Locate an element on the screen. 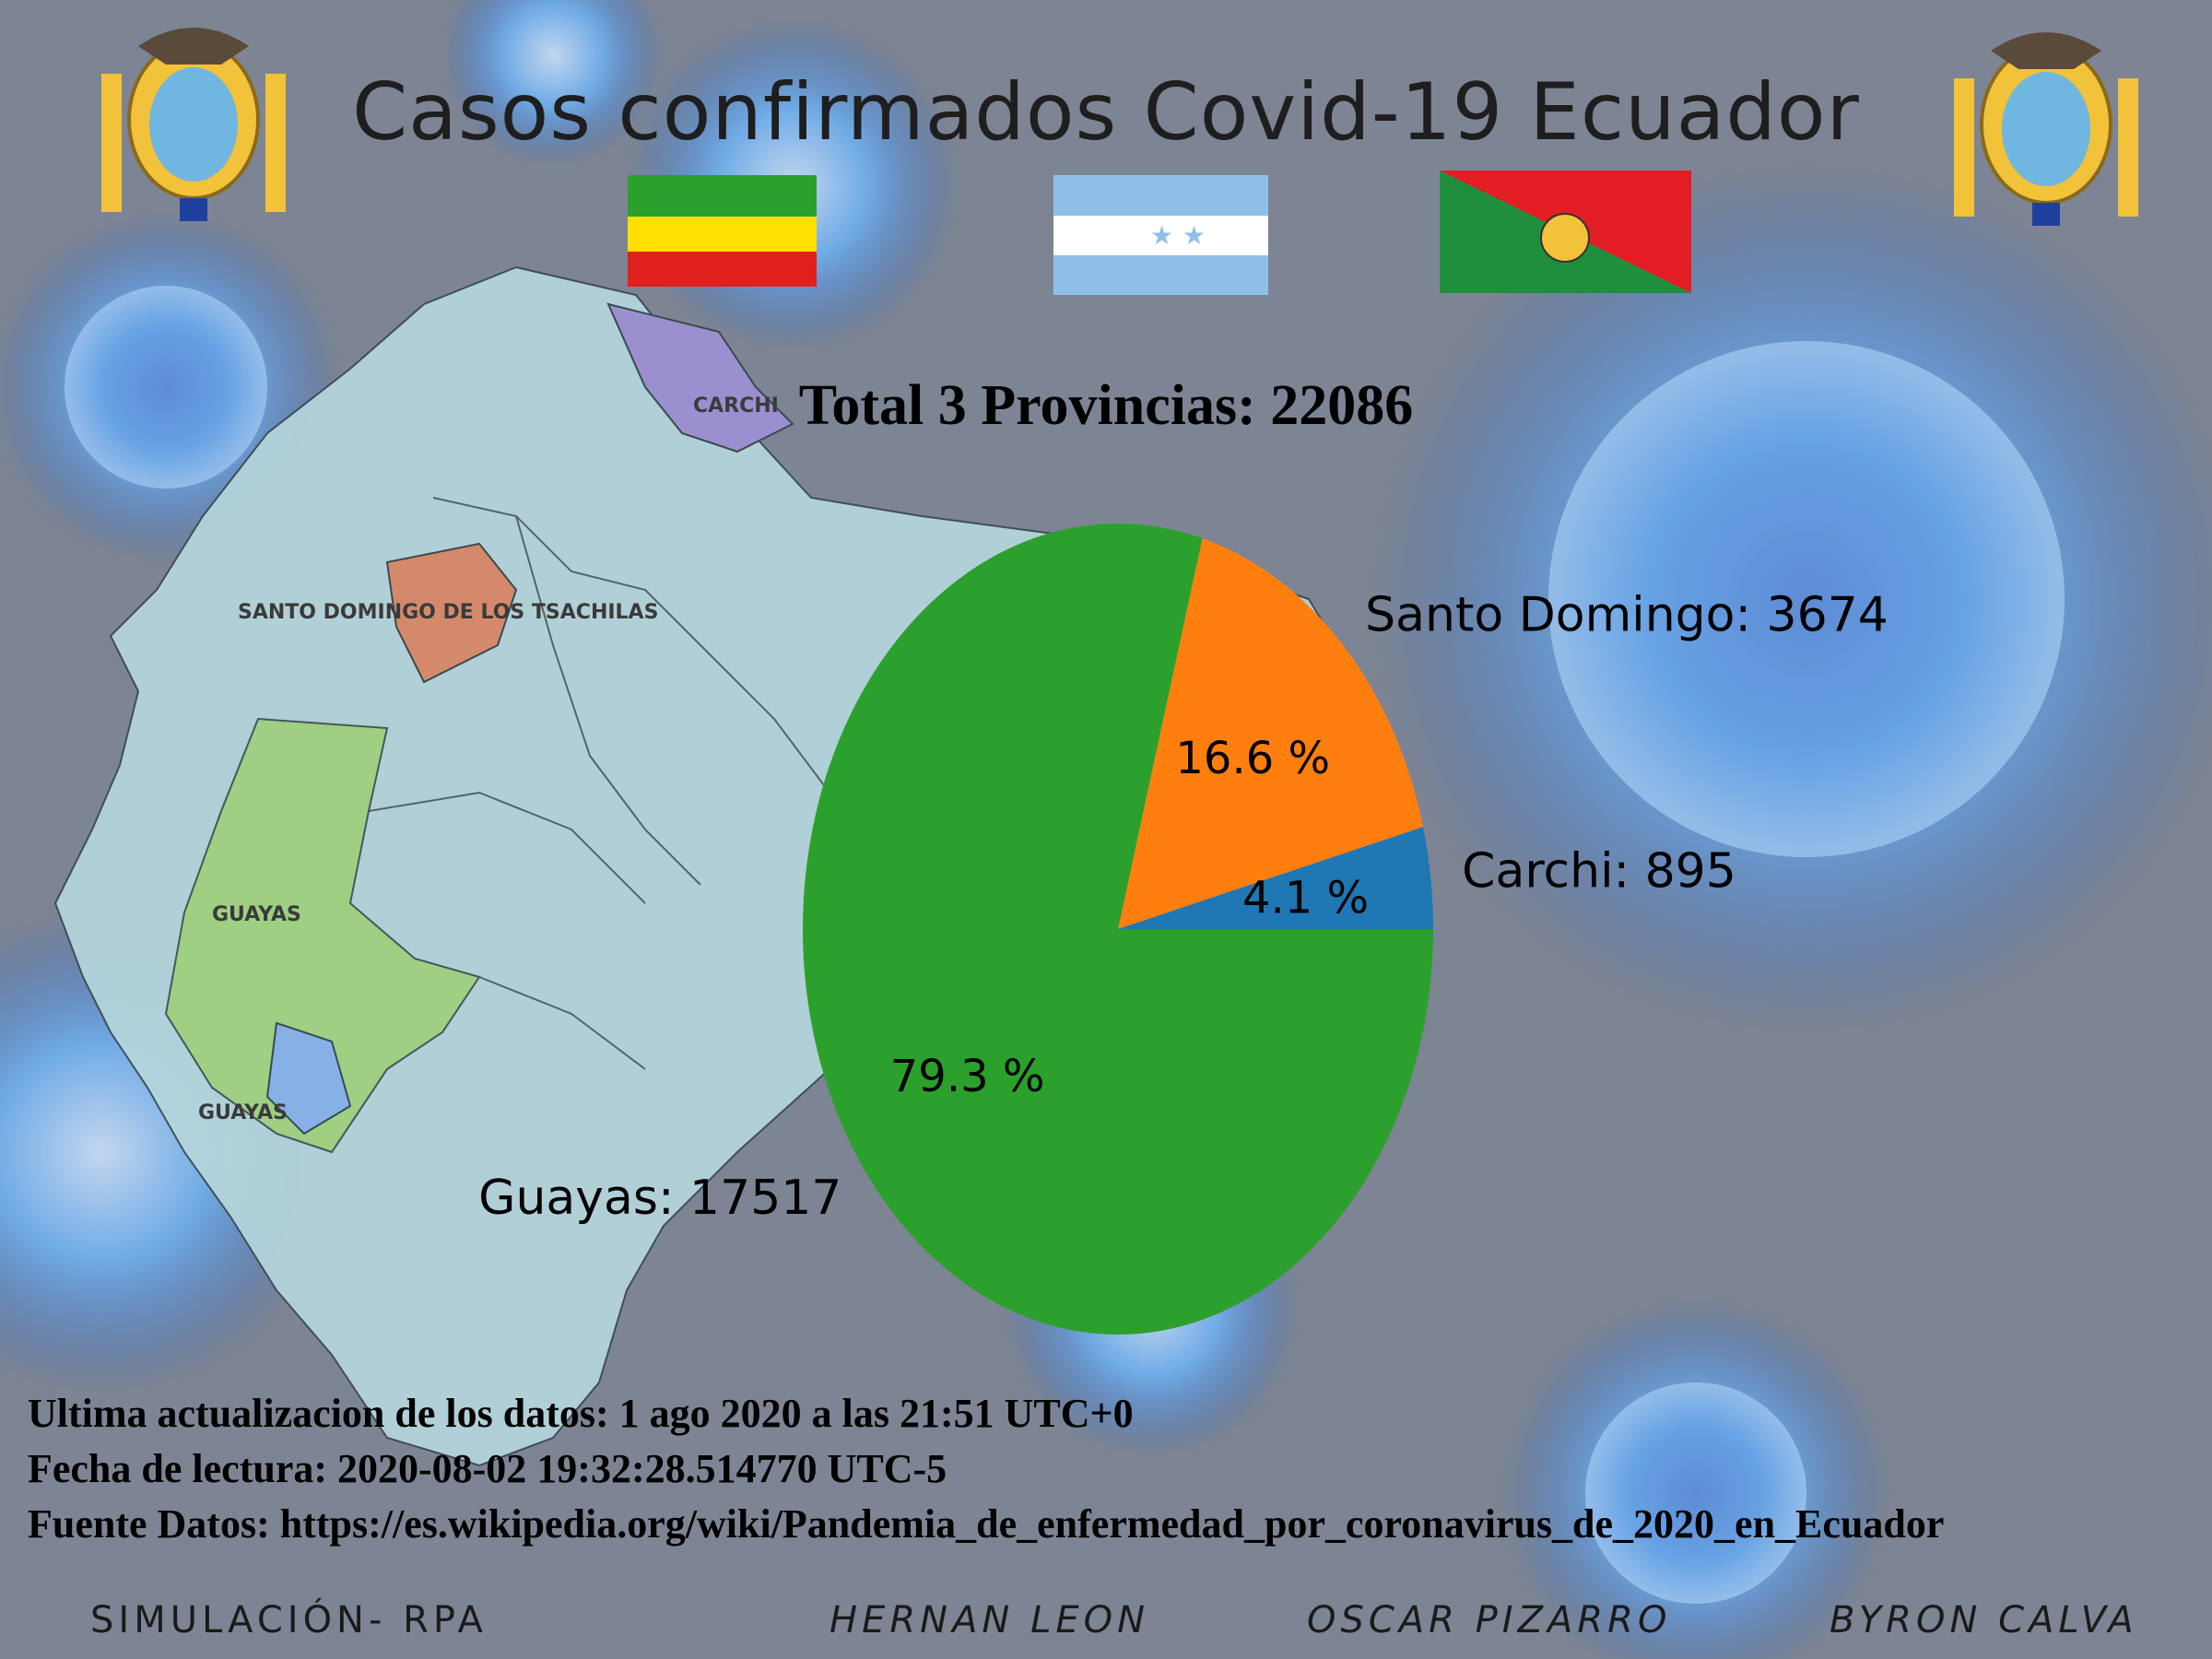 The width and height of the screenshot is (2212, 1659). pie-slice-label-2: Guayas: 17517 is located at coordinates (659, 1198).